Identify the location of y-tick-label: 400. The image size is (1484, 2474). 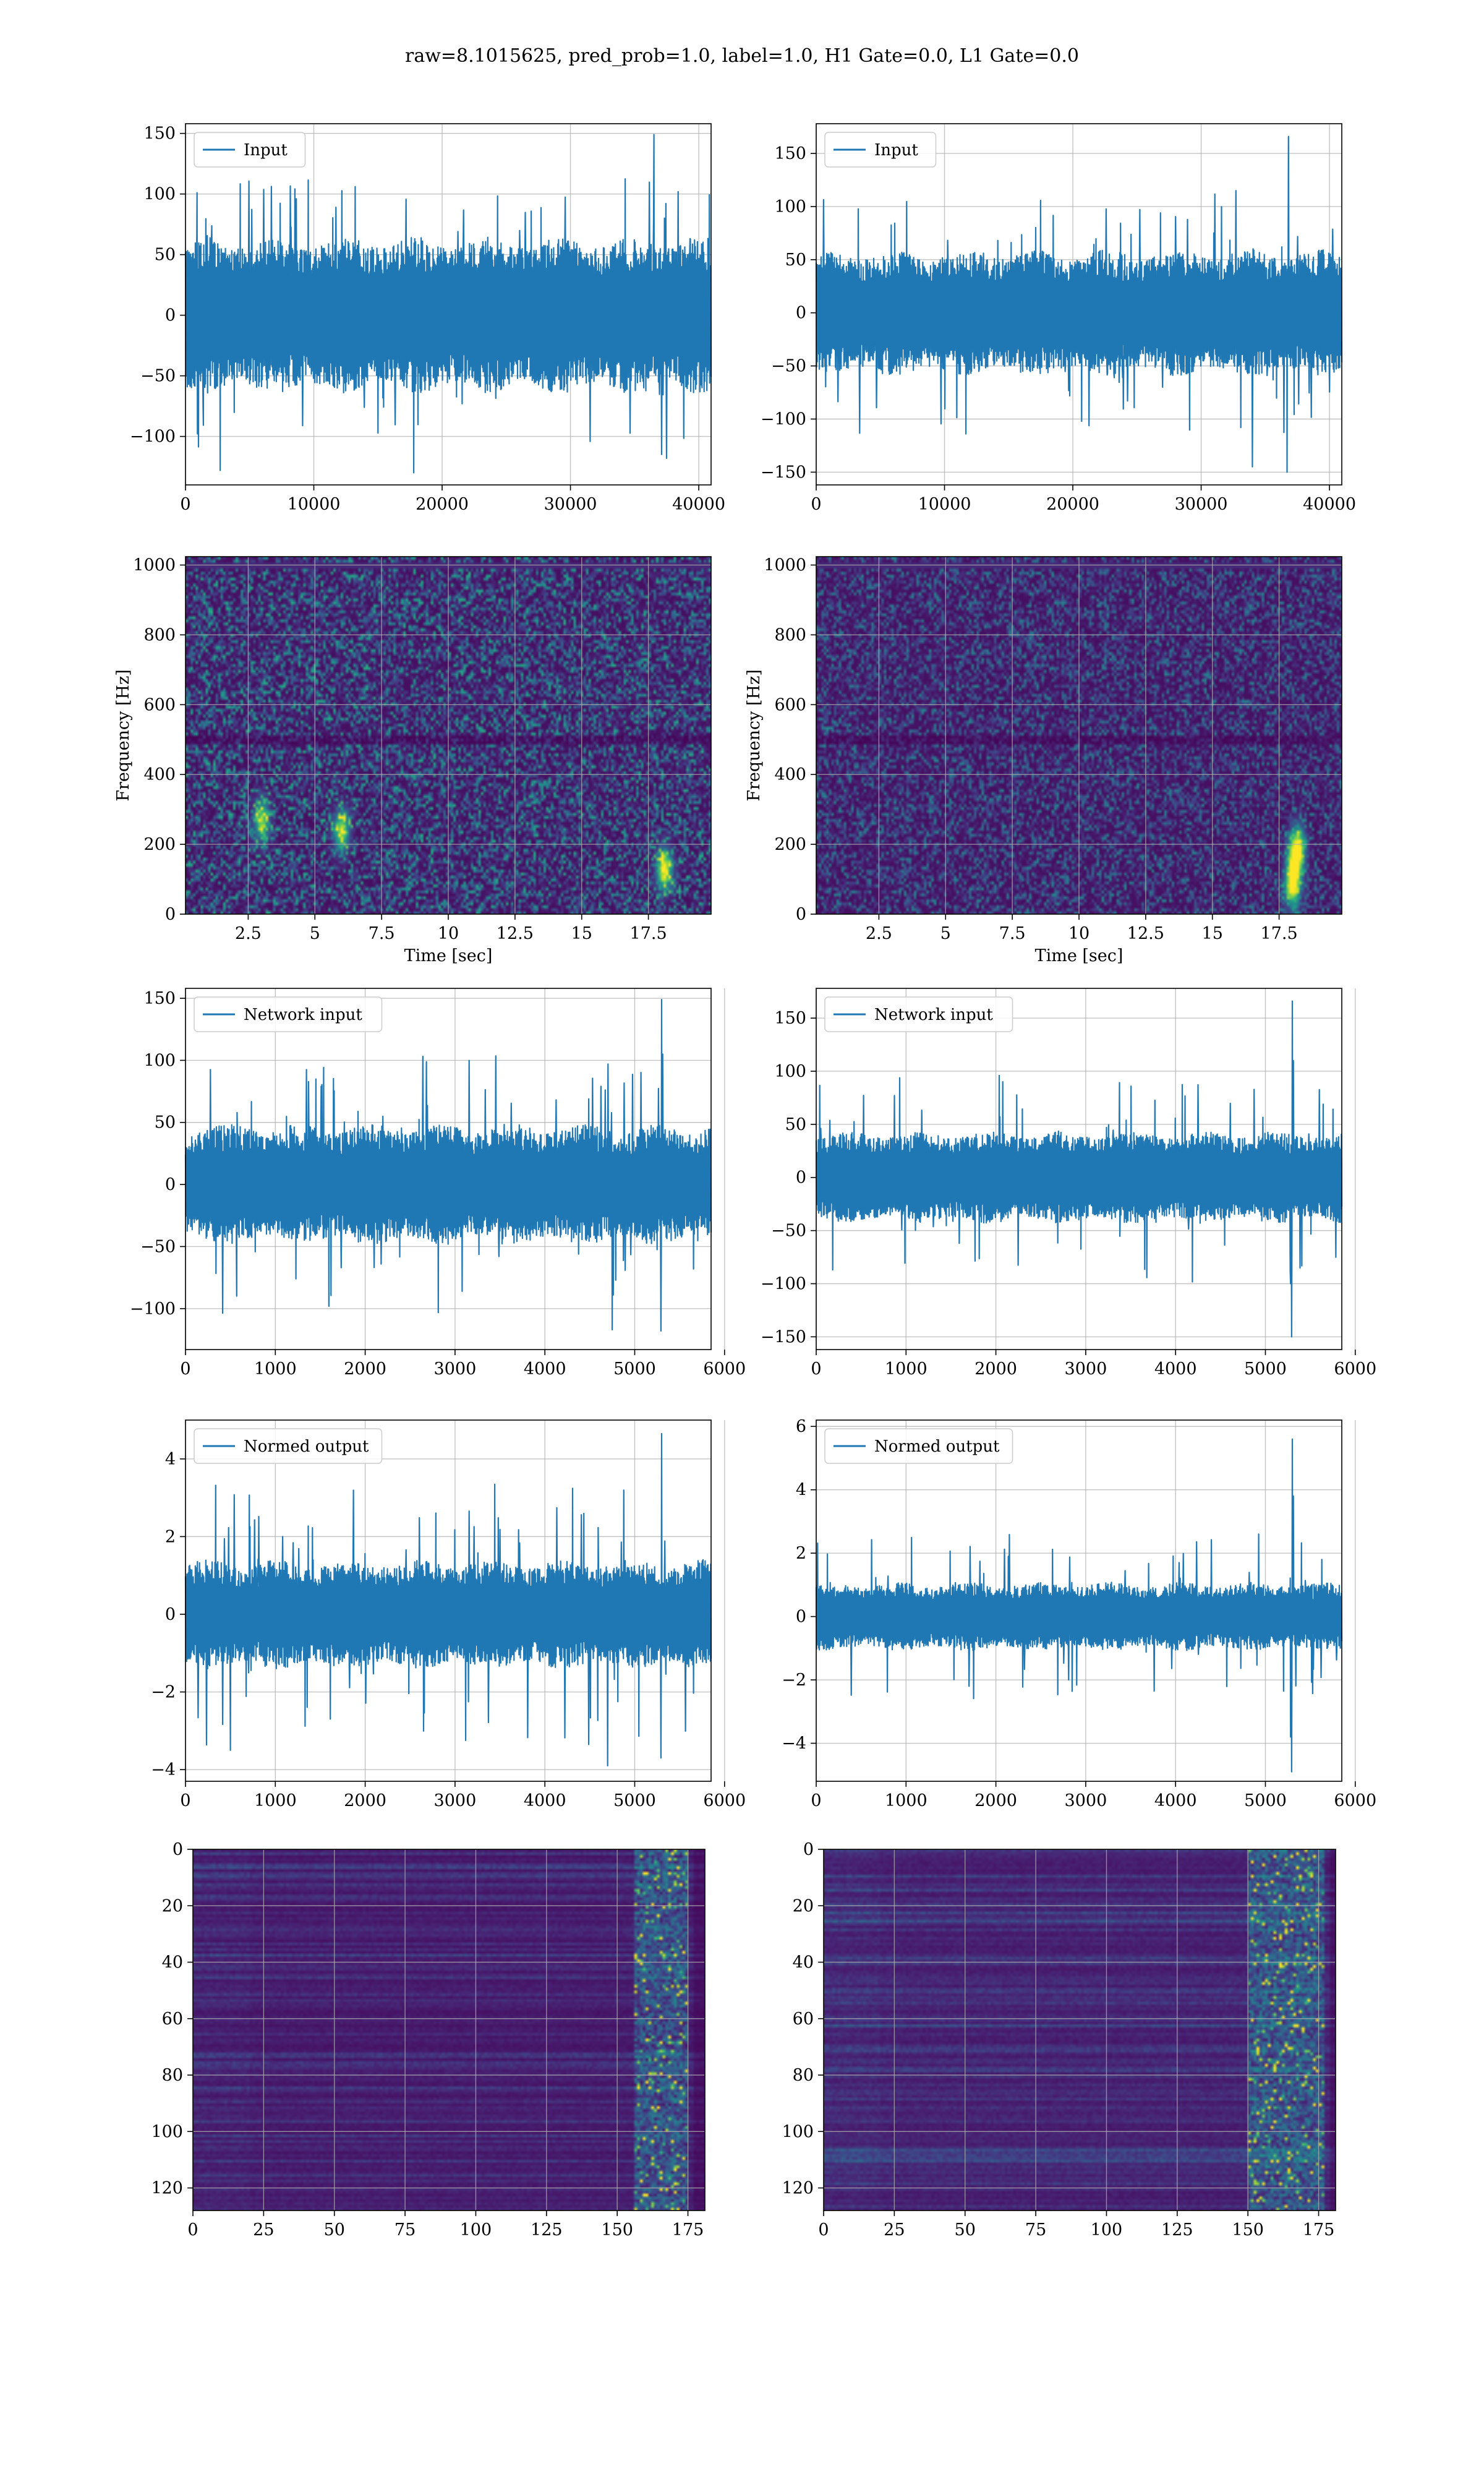
(790, 774).